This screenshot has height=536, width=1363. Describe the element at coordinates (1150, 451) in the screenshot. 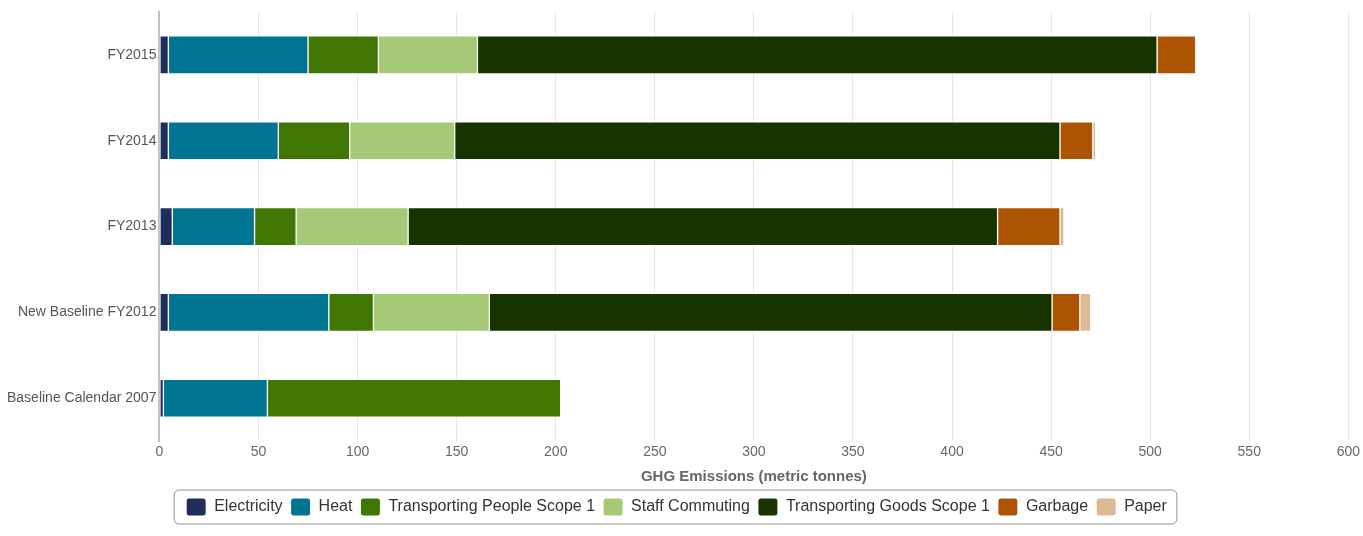

I see `x-tick-label: 500` at that location.